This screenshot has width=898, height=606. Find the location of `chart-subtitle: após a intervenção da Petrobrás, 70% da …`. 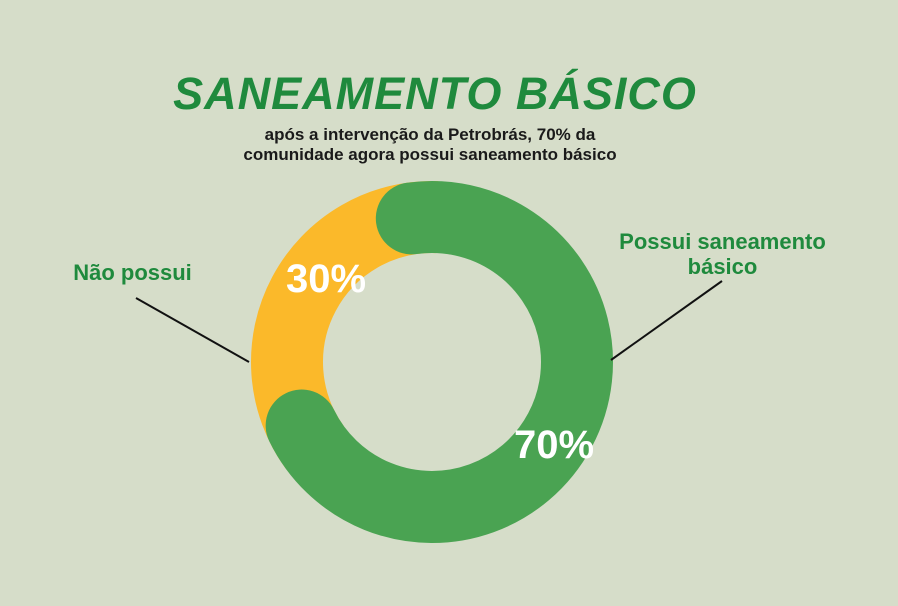

chart-subtitle: após a intervenção da Petrobrás, 70% da … is located at coordinates (430, 145).